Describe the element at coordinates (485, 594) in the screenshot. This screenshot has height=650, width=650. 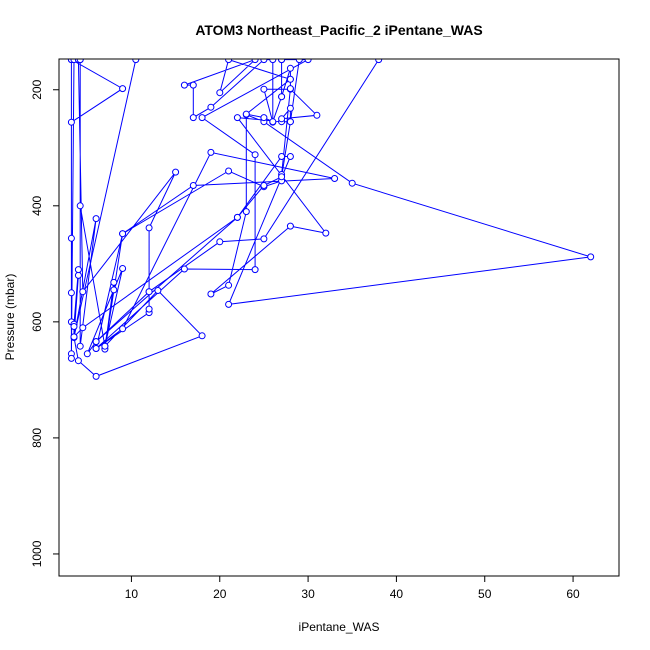
I see `x-tick-label: 50` at that location.